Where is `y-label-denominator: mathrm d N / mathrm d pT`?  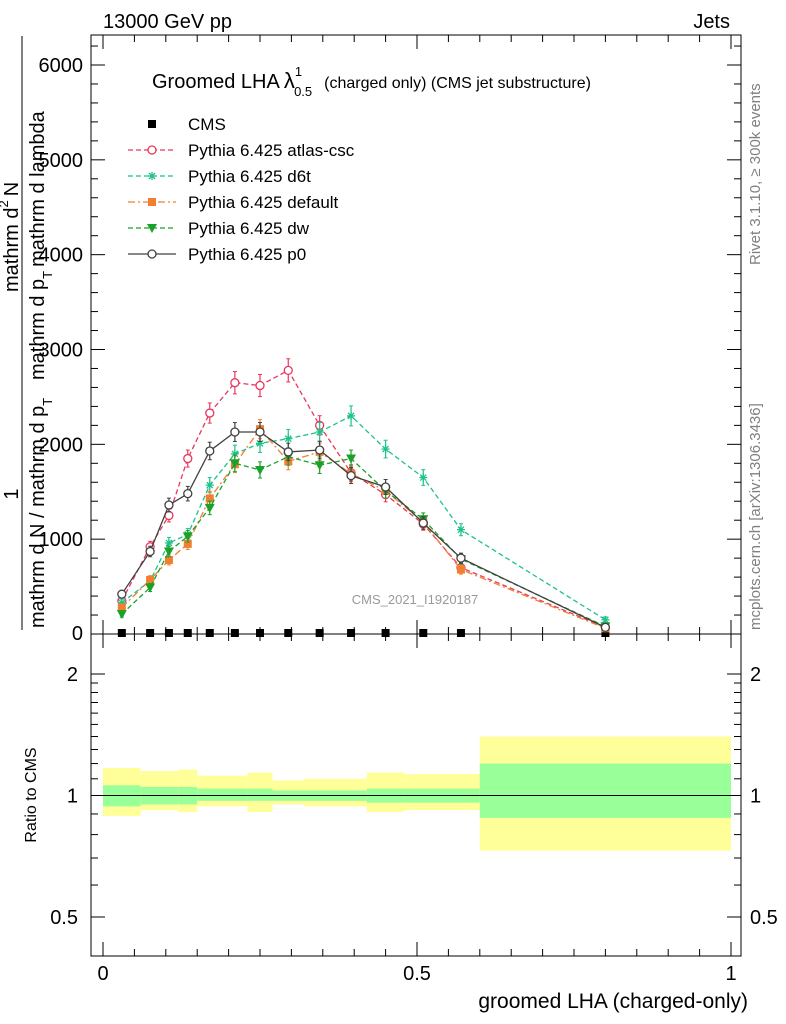 y-label-denominator: mathrm d N / mathrm d pT is located at coordinates (41, 513).